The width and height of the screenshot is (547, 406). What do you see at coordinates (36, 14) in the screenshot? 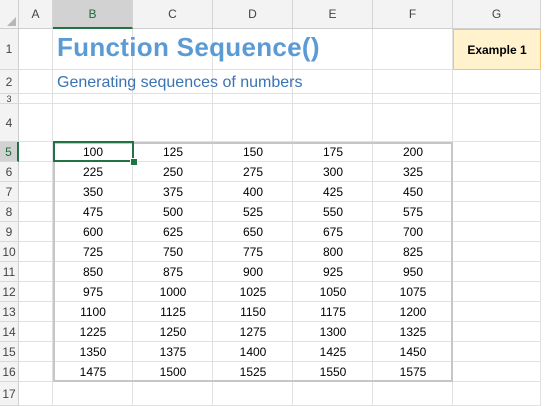
I see `column-header-a: A` at bounding box center [36, 14].